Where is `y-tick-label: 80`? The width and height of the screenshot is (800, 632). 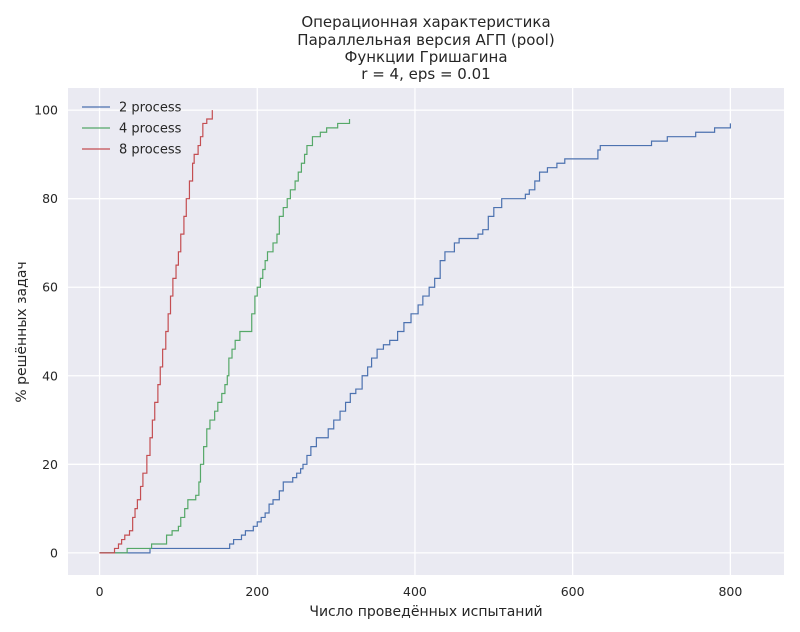
y-tick-label: 80 is located at coordinates (50, 198).